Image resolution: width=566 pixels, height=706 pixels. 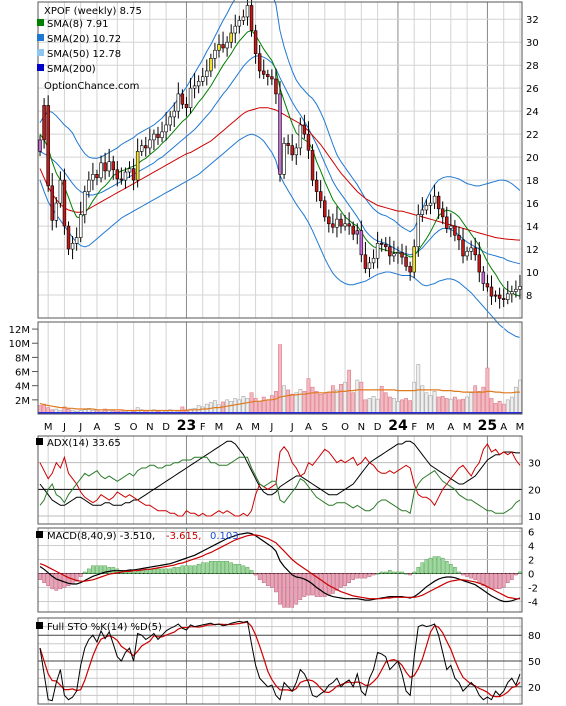 What do you see at coordinates (532, 204) in the screenshot?
I see `price-tick-label: 16` at bounding box center [532, 204].